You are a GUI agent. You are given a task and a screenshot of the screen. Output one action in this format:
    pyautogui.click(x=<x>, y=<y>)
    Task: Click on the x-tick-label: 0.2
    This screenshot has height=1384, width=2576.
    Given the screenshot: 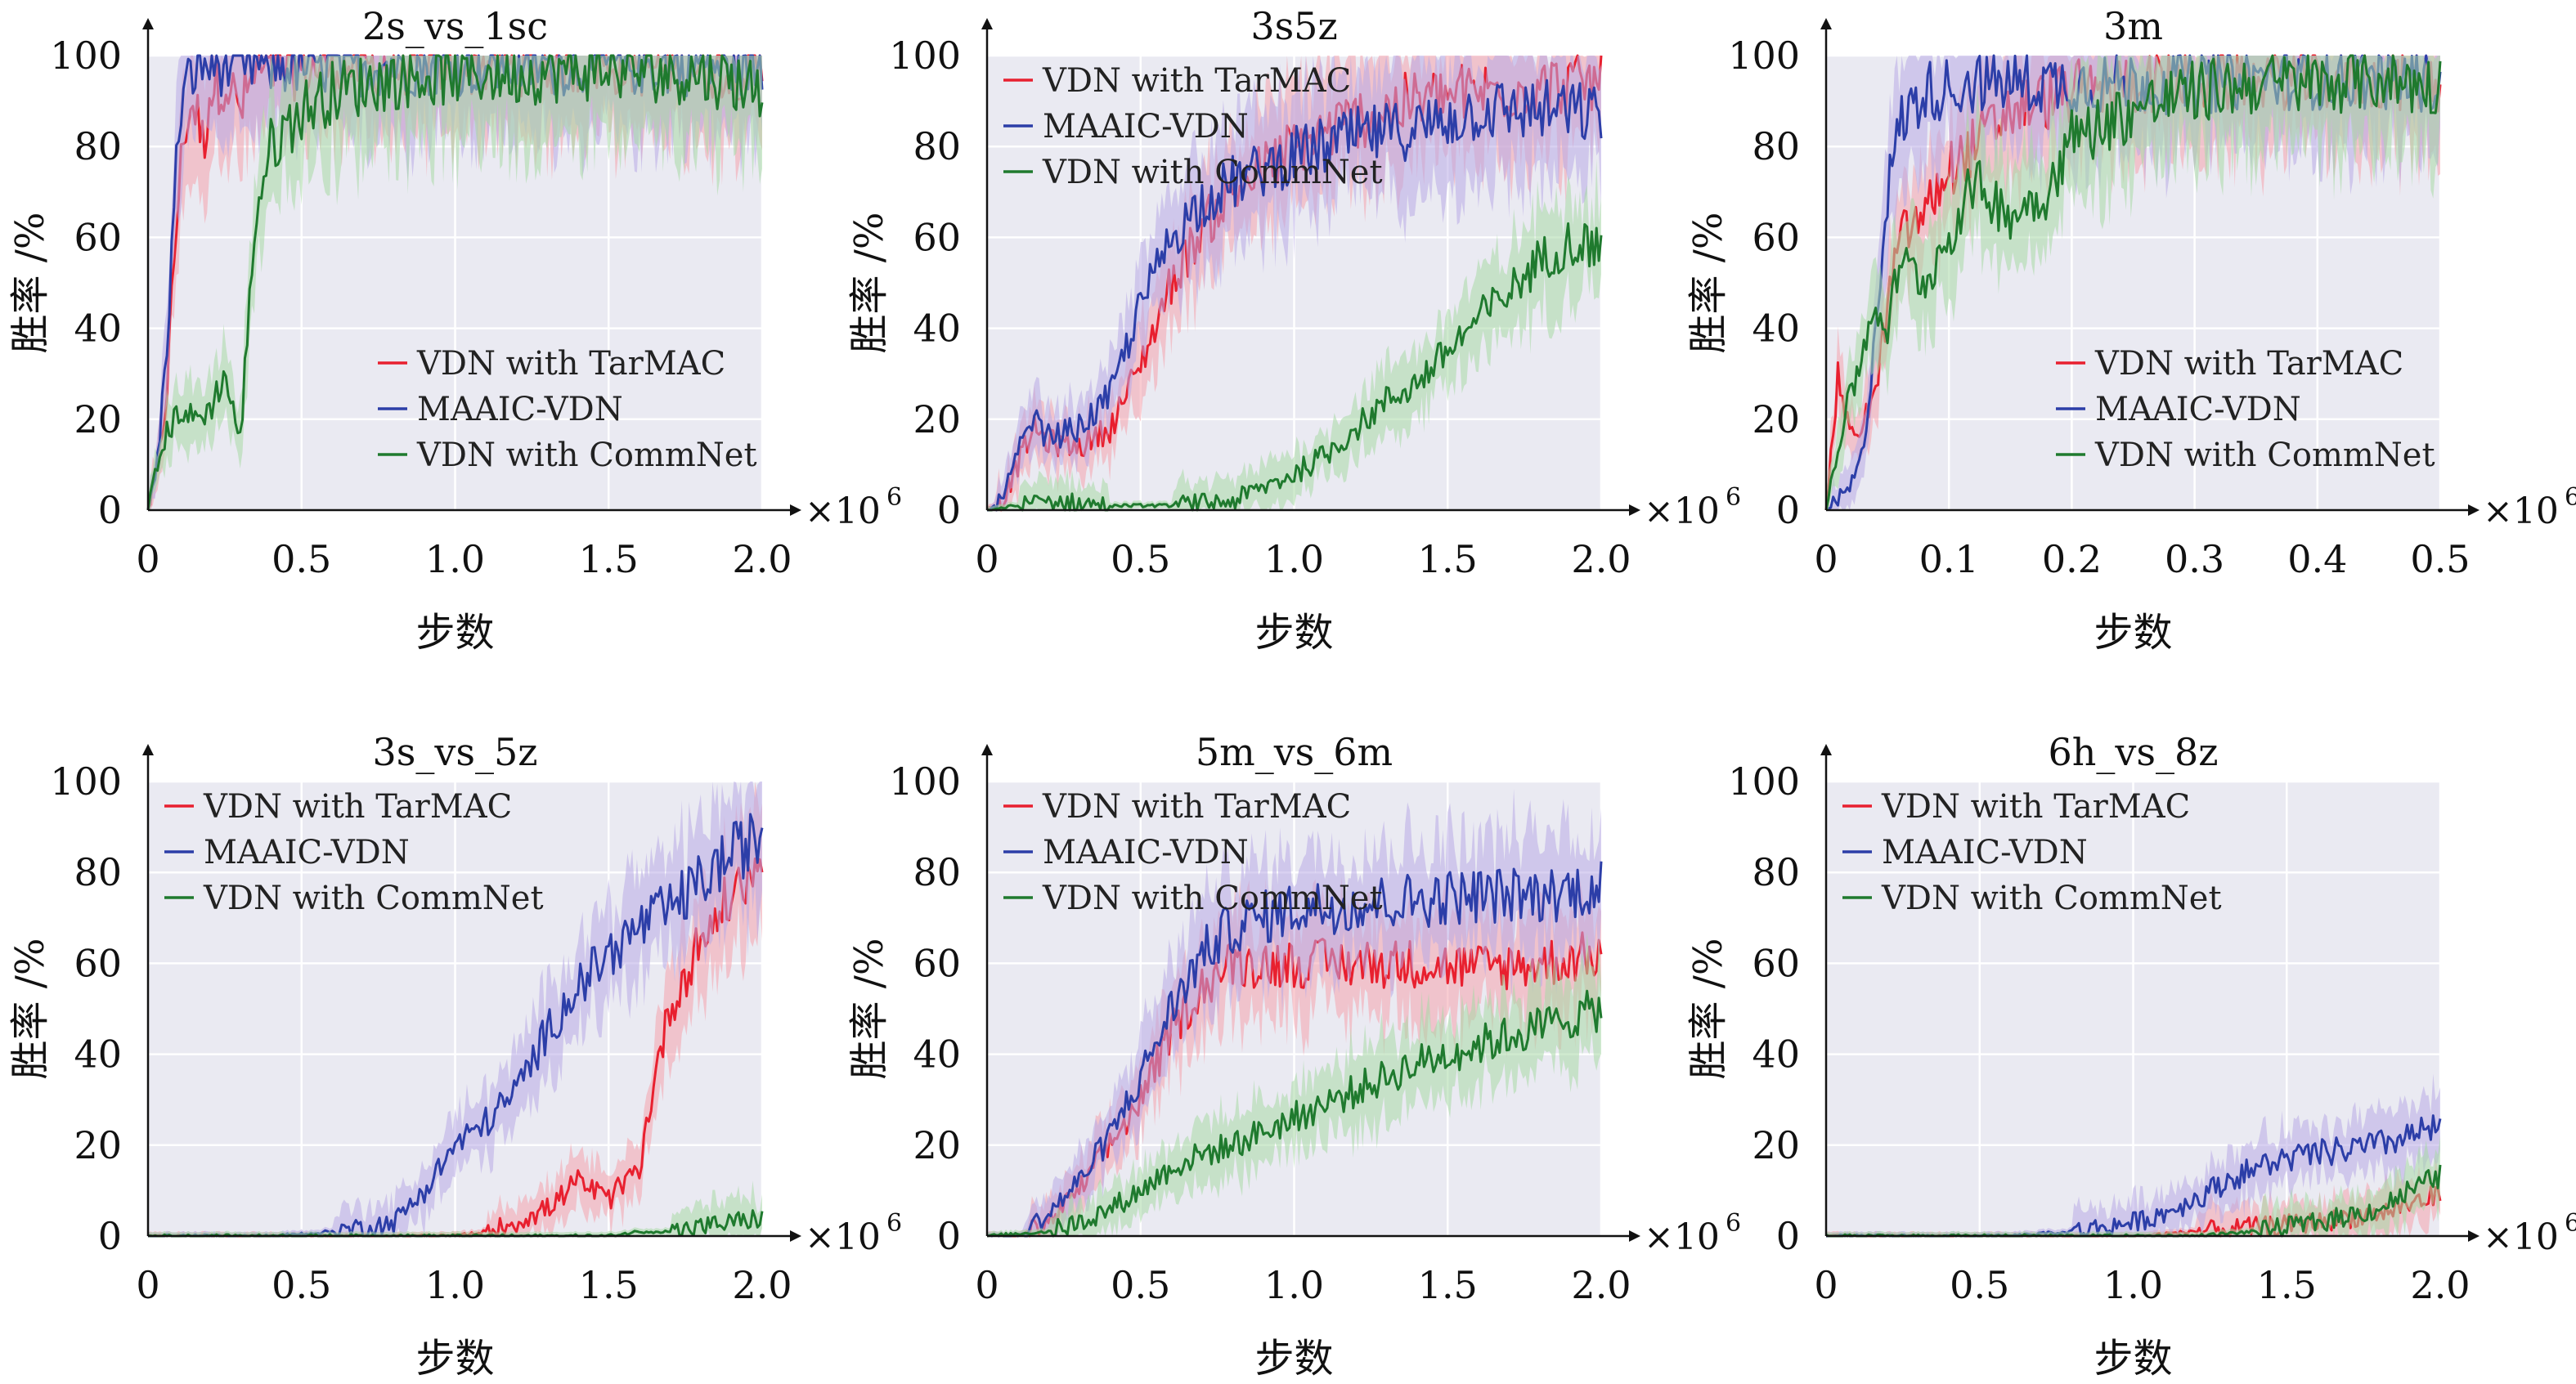 What is the action you would take?
    pyautogui.click(x=2072, y=559)
    